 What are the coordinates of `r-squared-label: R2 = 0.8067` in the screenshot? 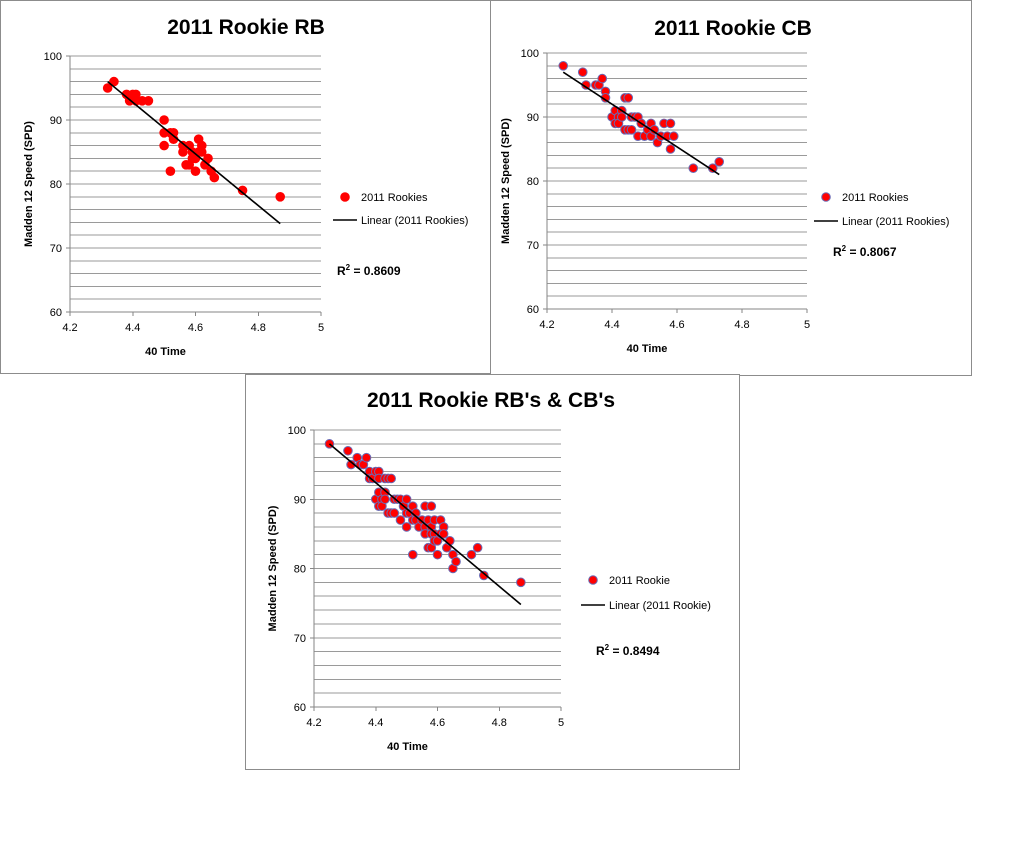 It's located at (865, 251).